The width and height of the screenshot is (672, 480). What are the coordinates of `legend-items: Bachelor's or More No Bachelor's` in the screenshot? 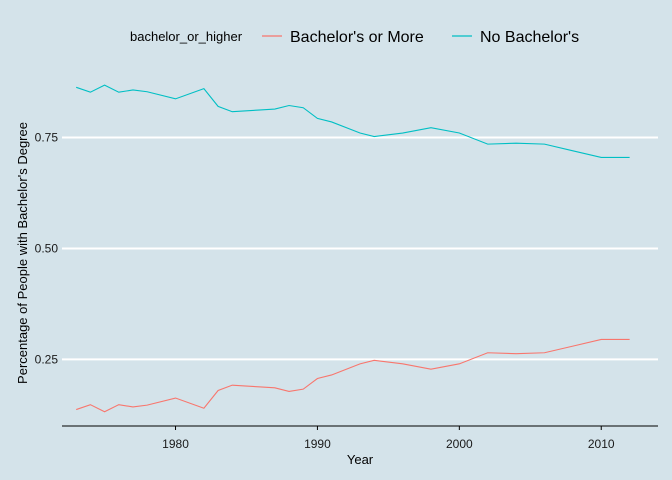 It's located at (420, 37).